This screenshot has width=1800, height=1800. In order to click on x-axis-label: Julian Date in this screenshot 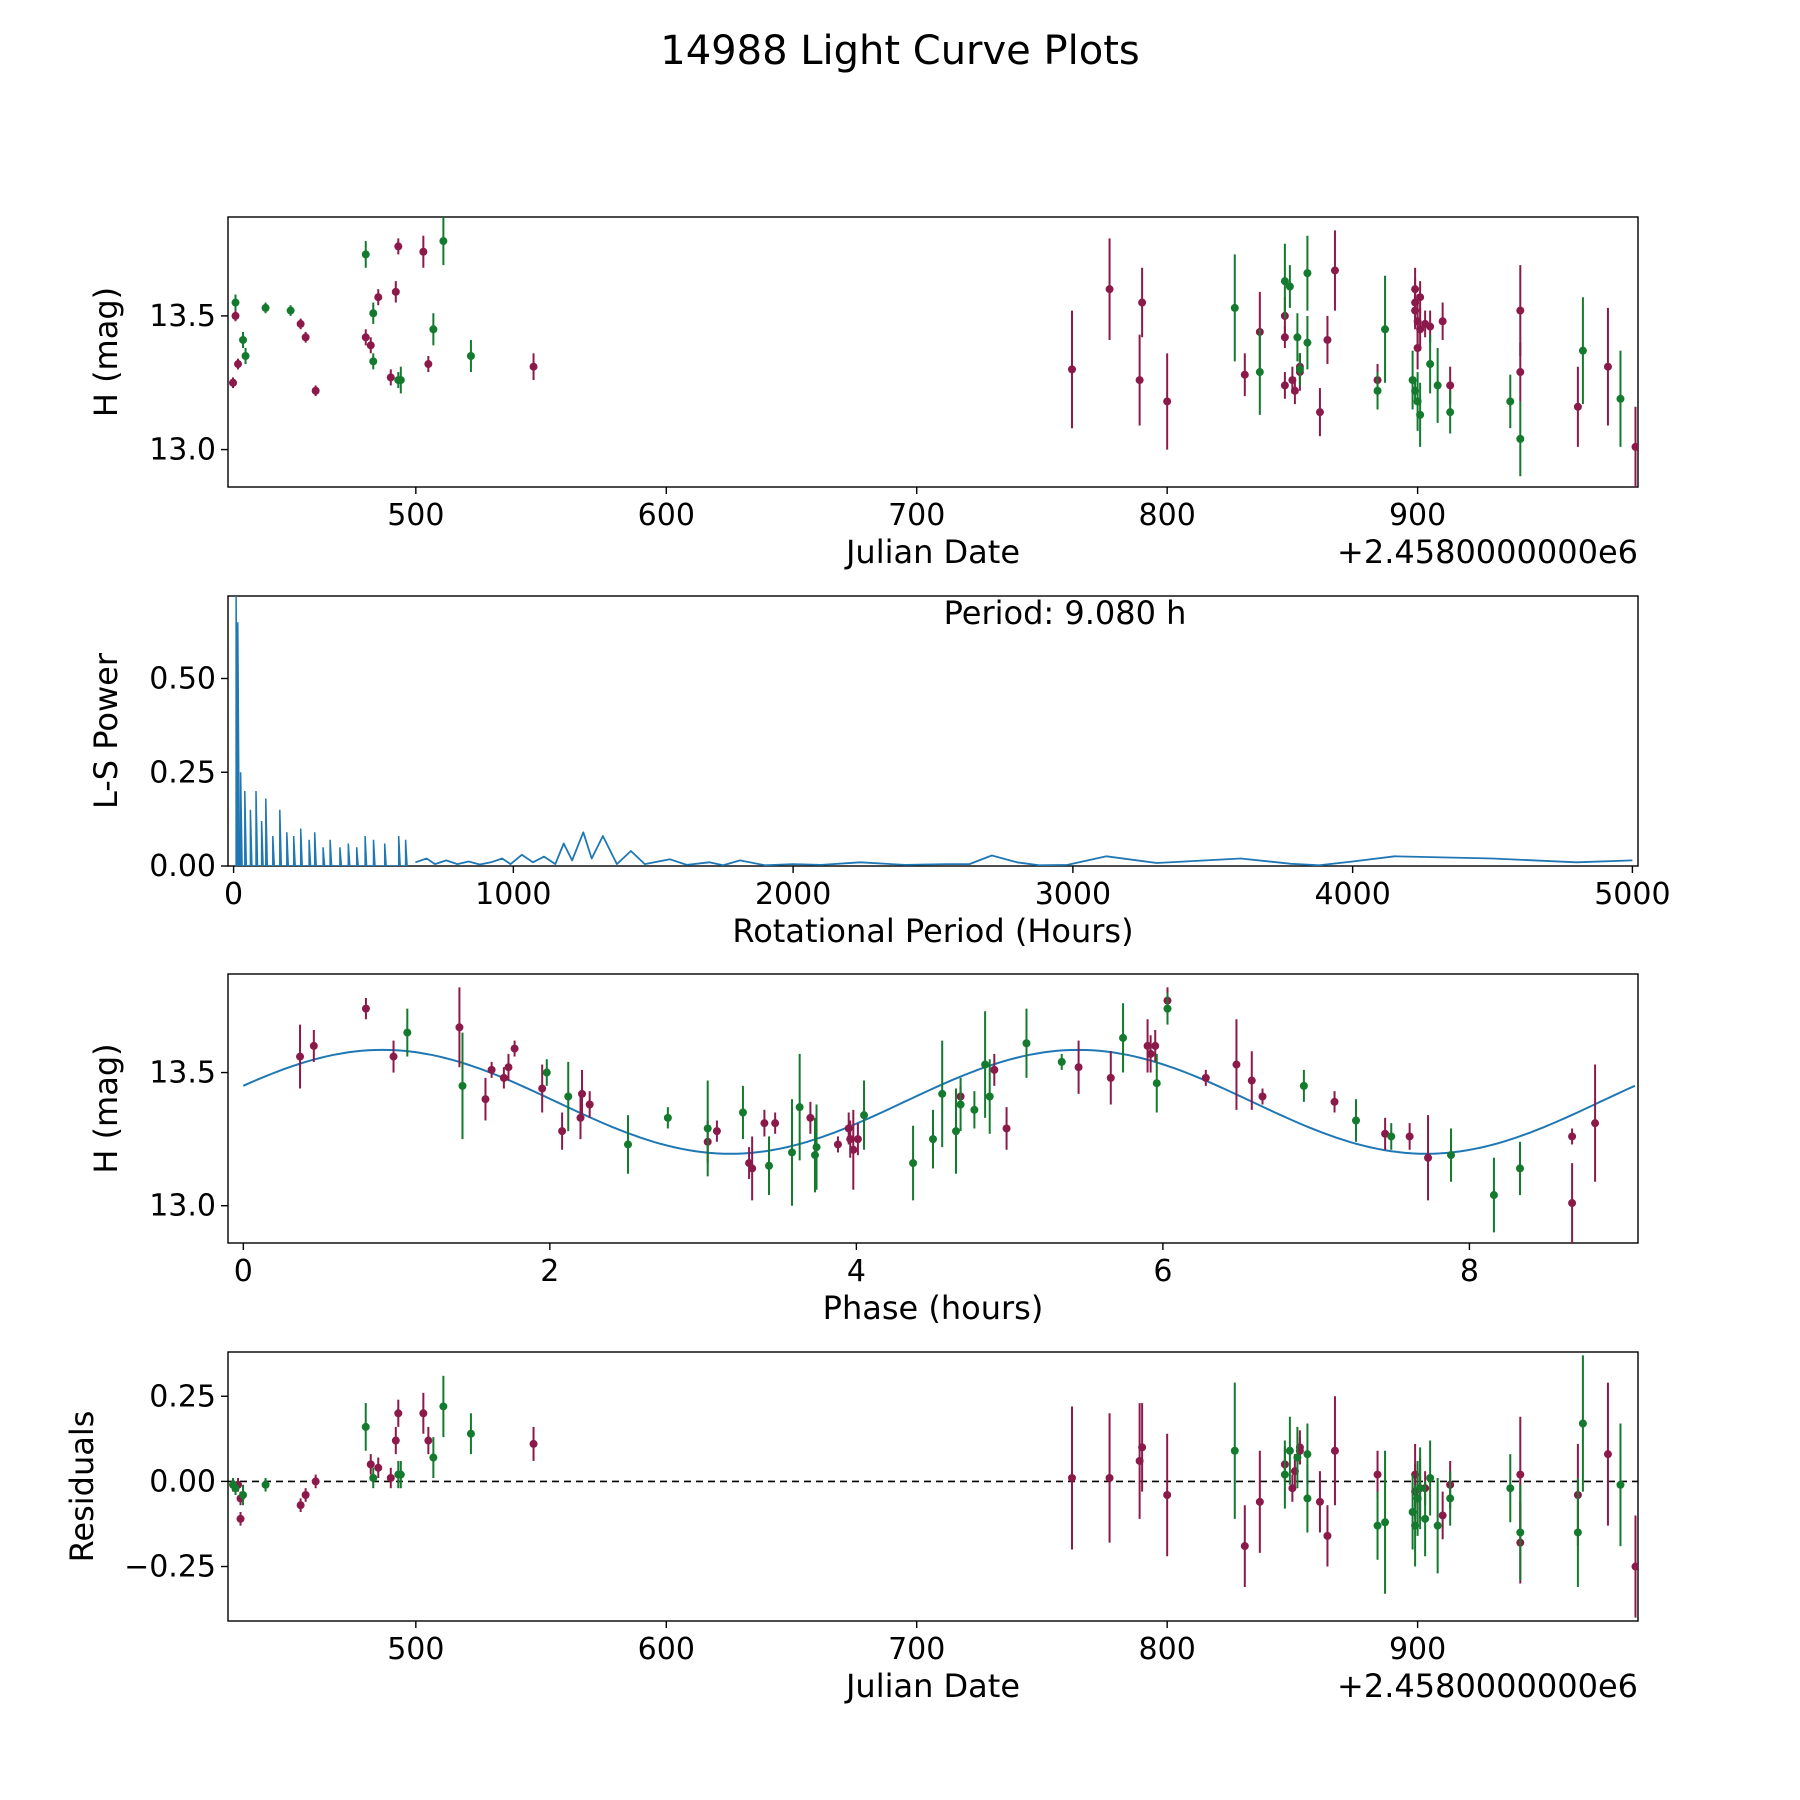, I will do `click(932, 552)`.